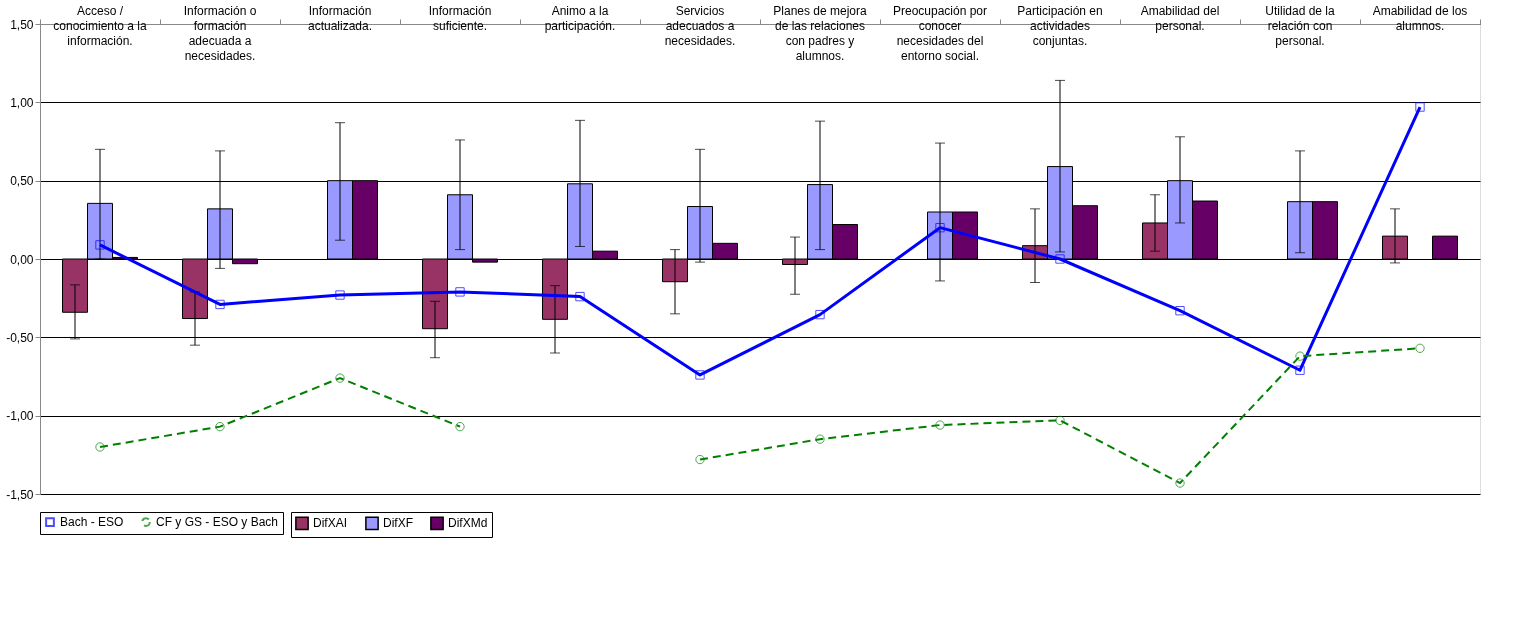 This screenshot has height=636, width=1527. Describe the element at coordinates (340, 18) in the screenshot. I see `x-tick-label: Información actualizada.` at that location.